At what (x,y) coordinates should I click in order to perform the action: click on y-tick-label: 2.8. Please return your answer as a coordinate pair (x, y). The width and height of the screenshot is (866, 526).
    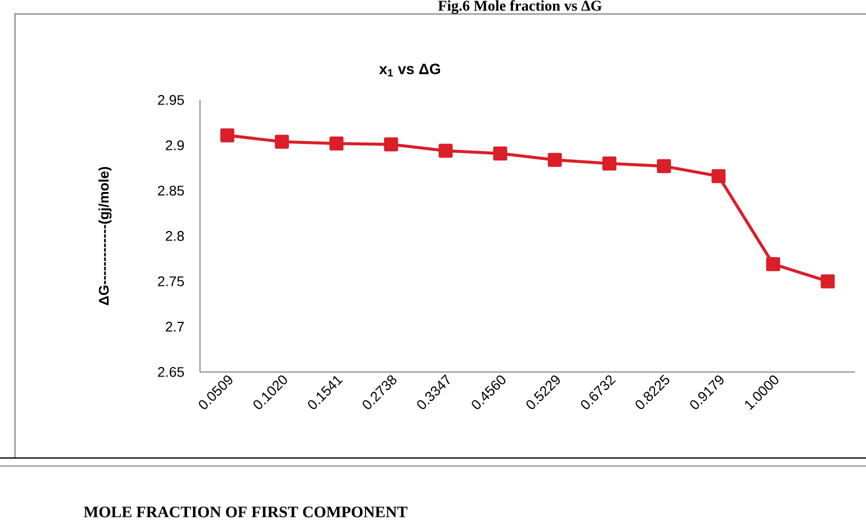
    Looking at the image, I should click on (175, 236).